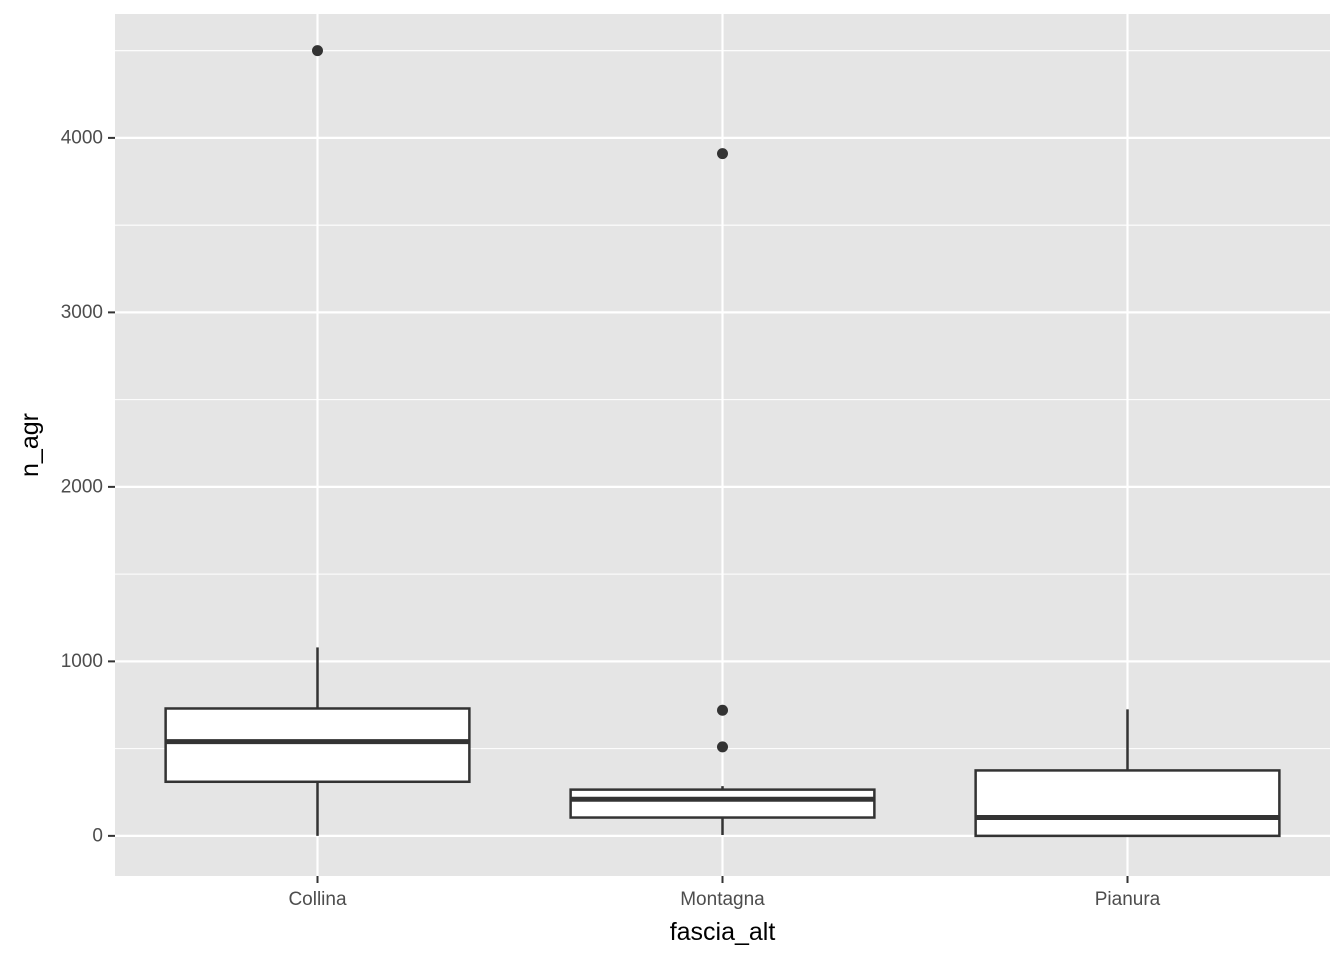 The image size is (1344, 965). I want to click on y-axis: 0 1000 2000 3000 4000, so click(88, 486).